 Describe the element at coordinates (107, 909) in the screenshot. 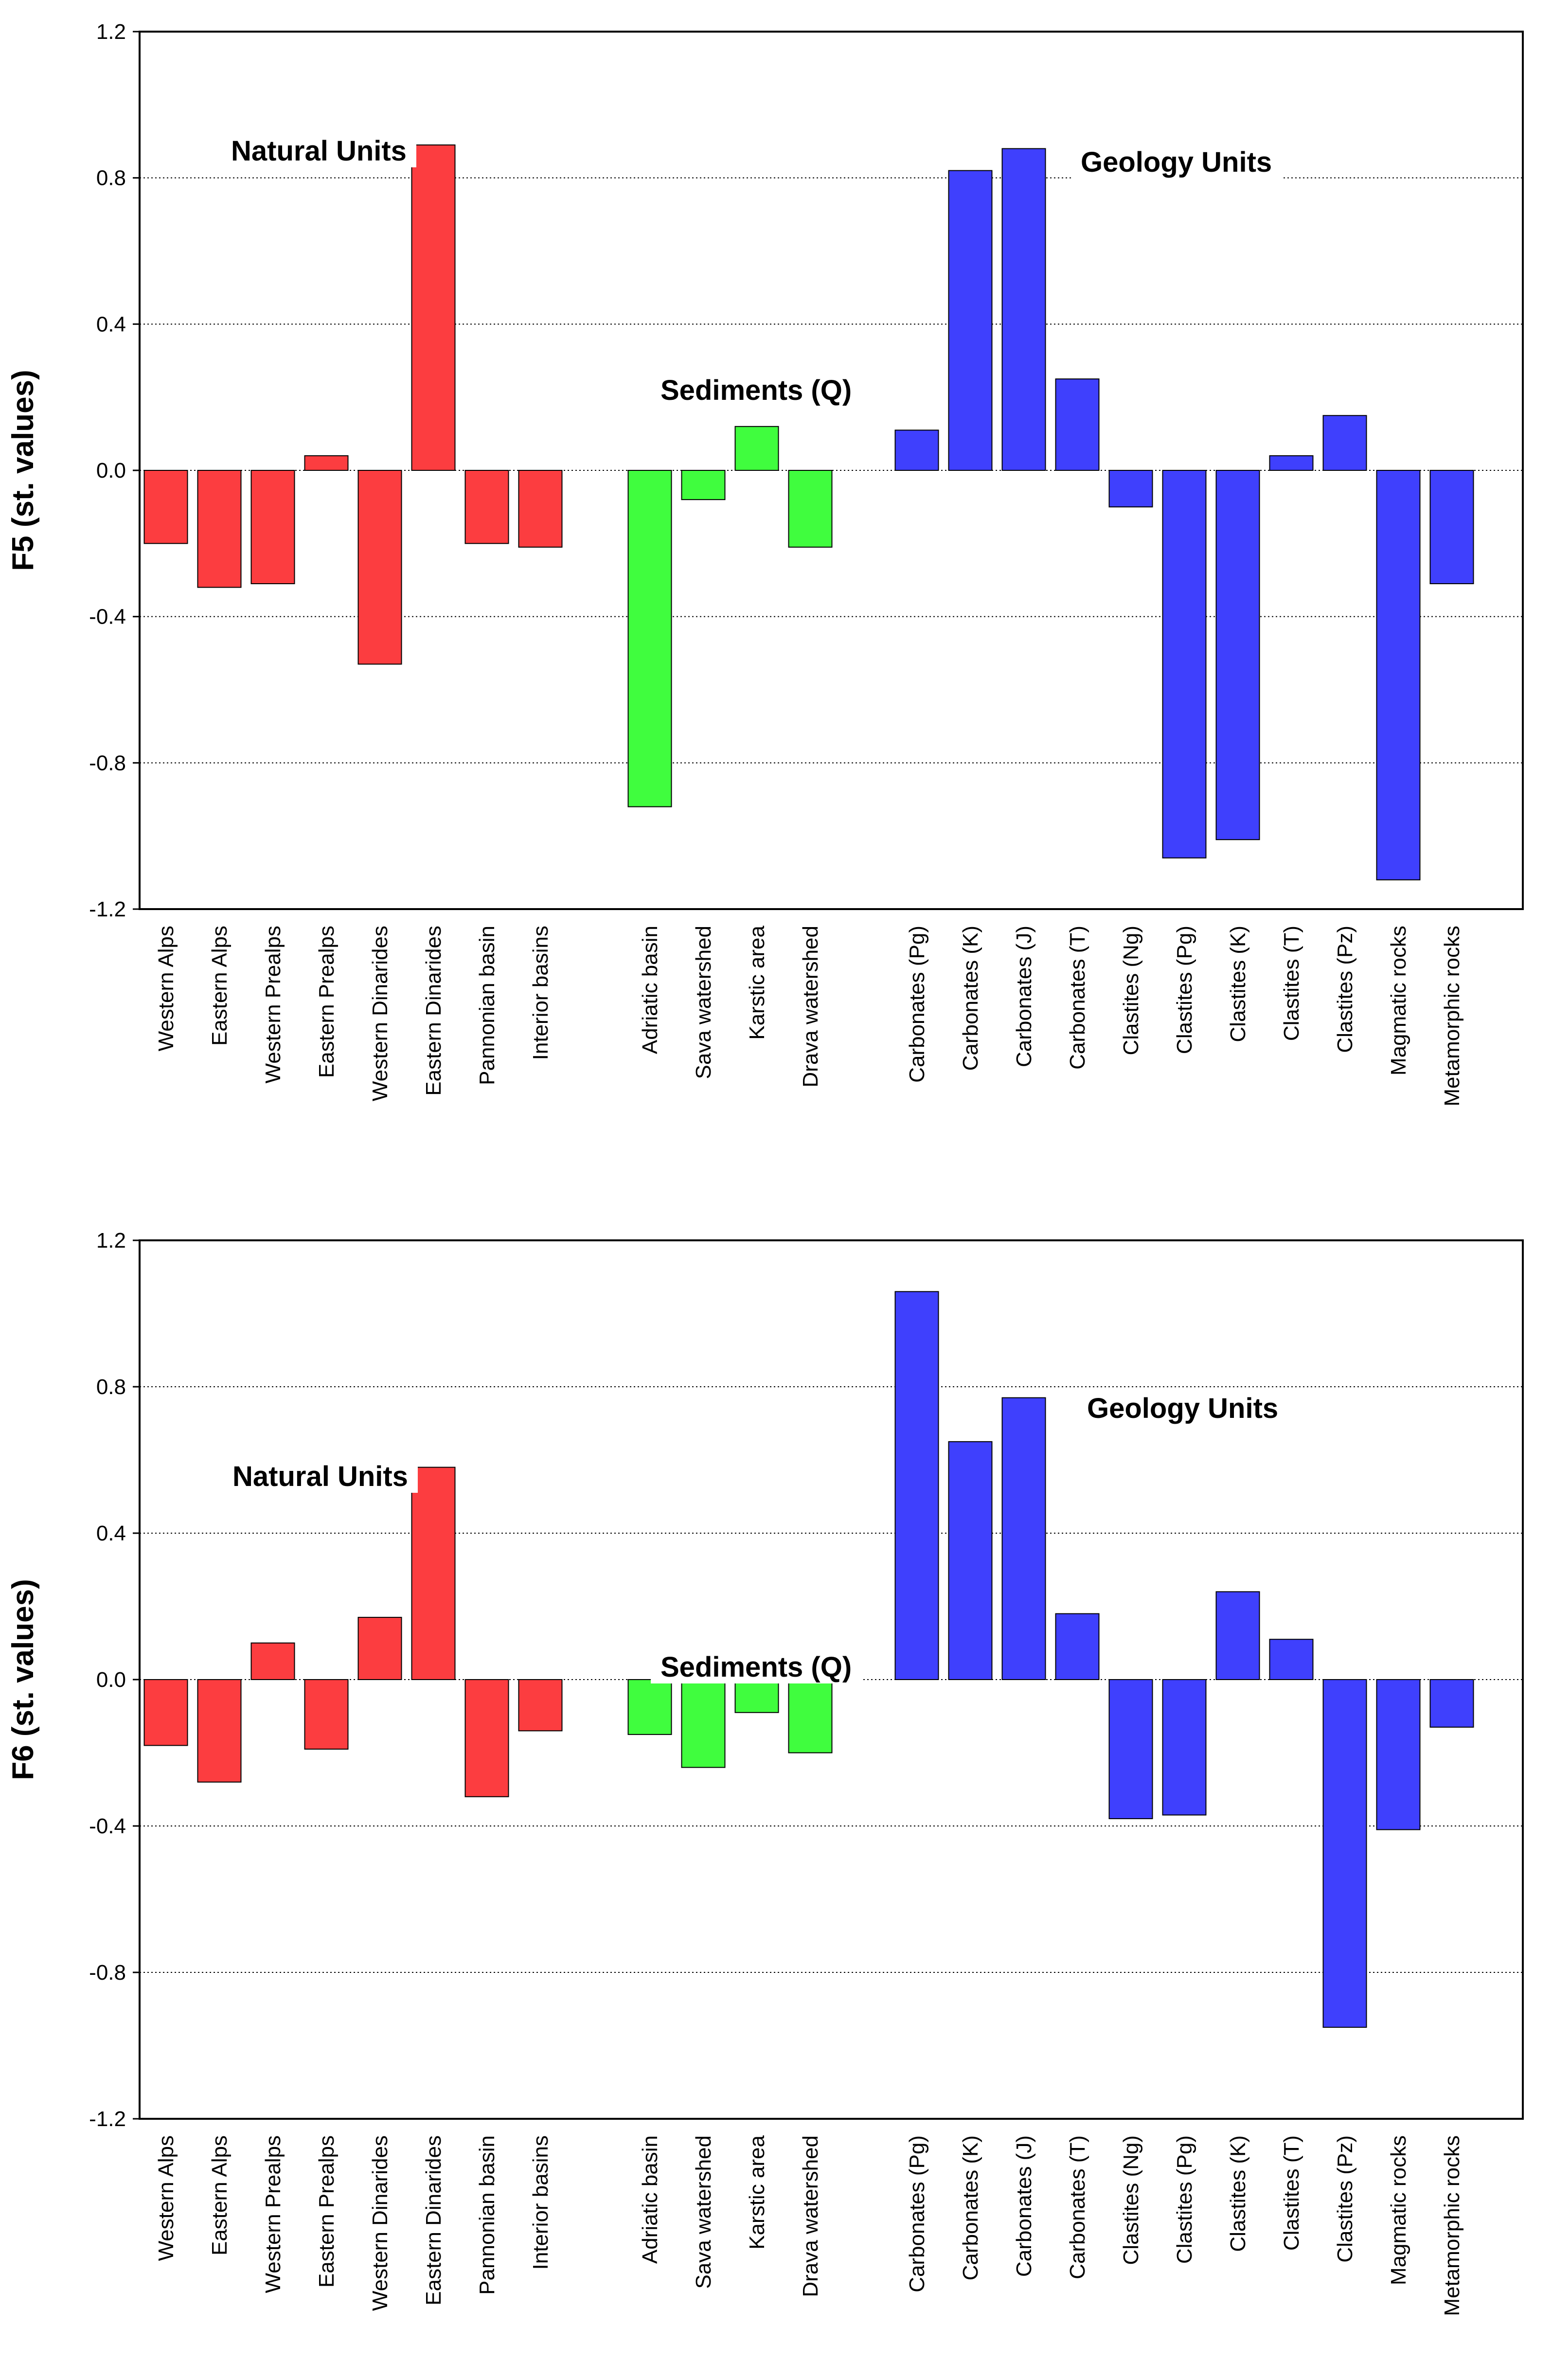

I see `y-tick-label: -1.2` at that location.